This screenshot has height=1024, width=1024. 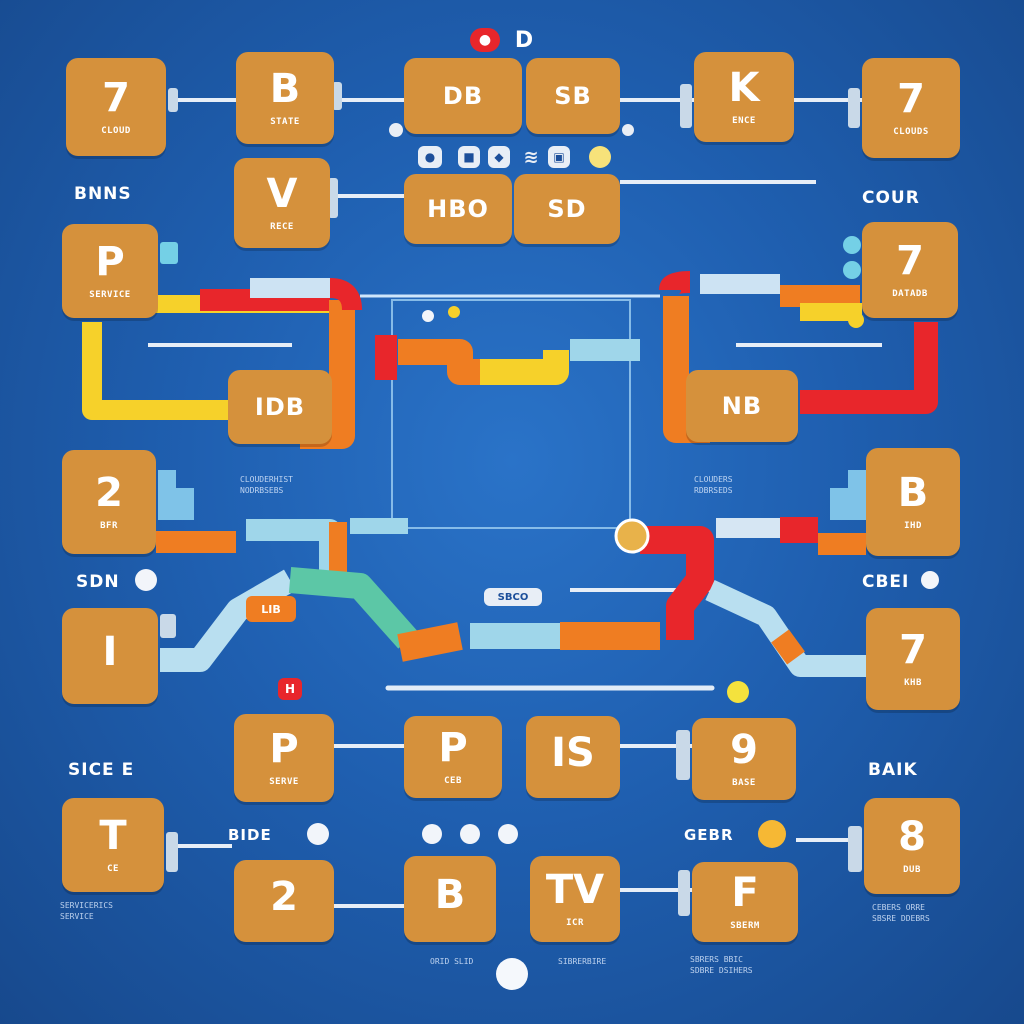 I want to click on tile-rece-glyph: V, so click(x=282, y=194).